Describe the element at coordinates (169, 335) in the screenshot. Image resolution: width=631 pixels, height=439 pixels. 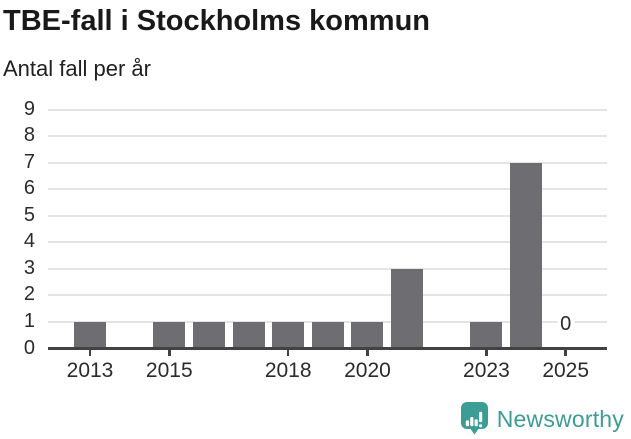
I see `bar-2015` at that location.